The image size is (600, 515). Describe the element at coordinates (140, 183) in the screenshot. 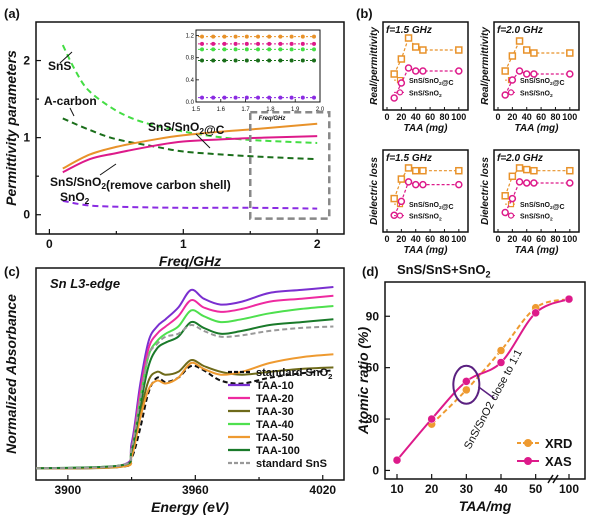

I see `label-remove-carbon: SnS/SnO2(remove carbon shell)` at that location.